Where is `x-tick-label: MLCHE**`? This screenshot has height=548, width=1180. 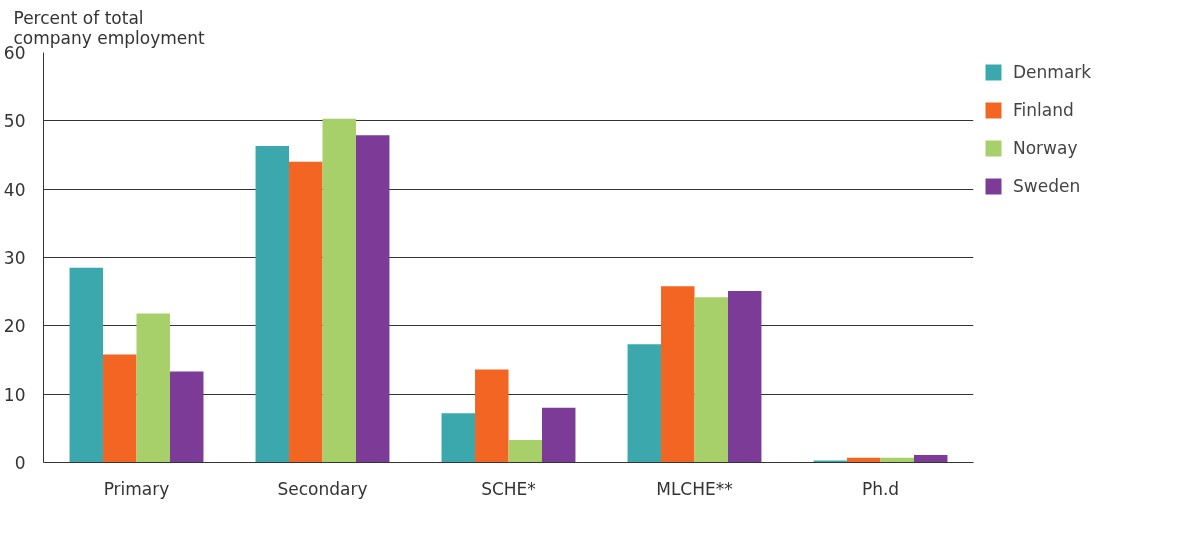
x-tick-label: MLCHE** is located at coordinates (694, 488).